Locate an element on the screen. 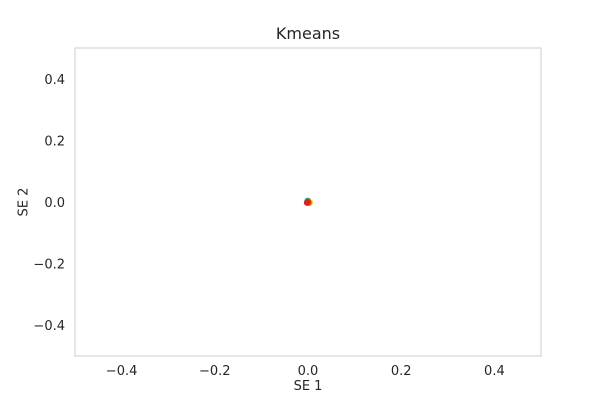 This screenshot has width=600, height=400. x-tick-label: 0.2 is located at coordinates (401, 371).